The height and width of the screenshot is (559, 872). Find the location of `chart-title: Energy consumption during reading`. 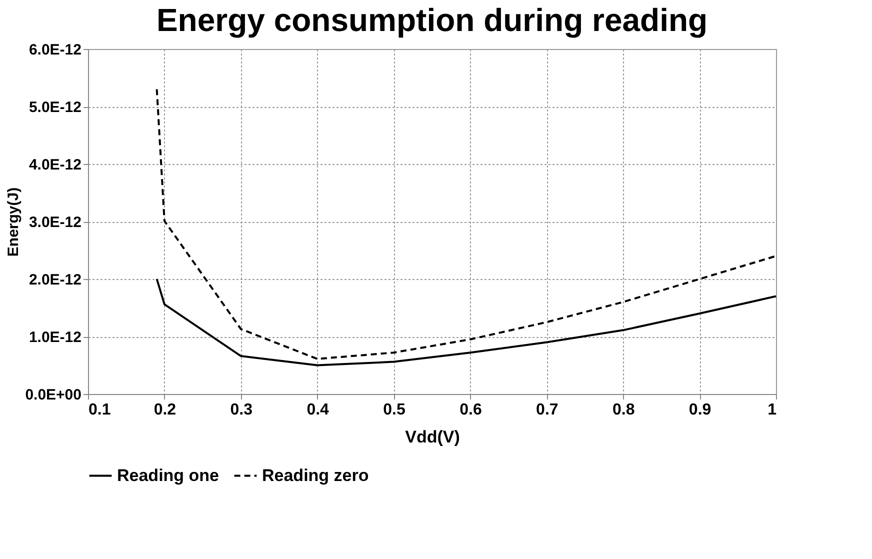

chart-title: Energy consumption during reading is located at coordinates (432, 20).